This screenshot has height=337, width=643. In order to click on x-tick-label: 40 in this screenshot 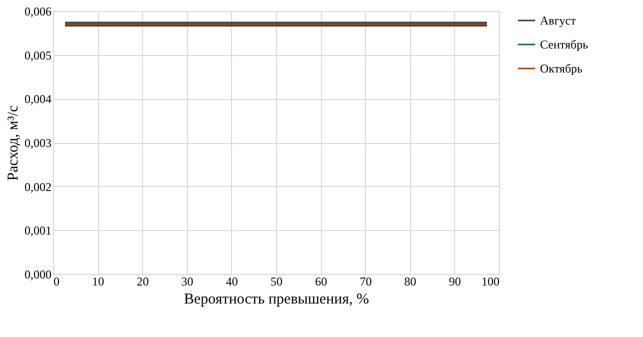, I will do `click(232, 281)`.